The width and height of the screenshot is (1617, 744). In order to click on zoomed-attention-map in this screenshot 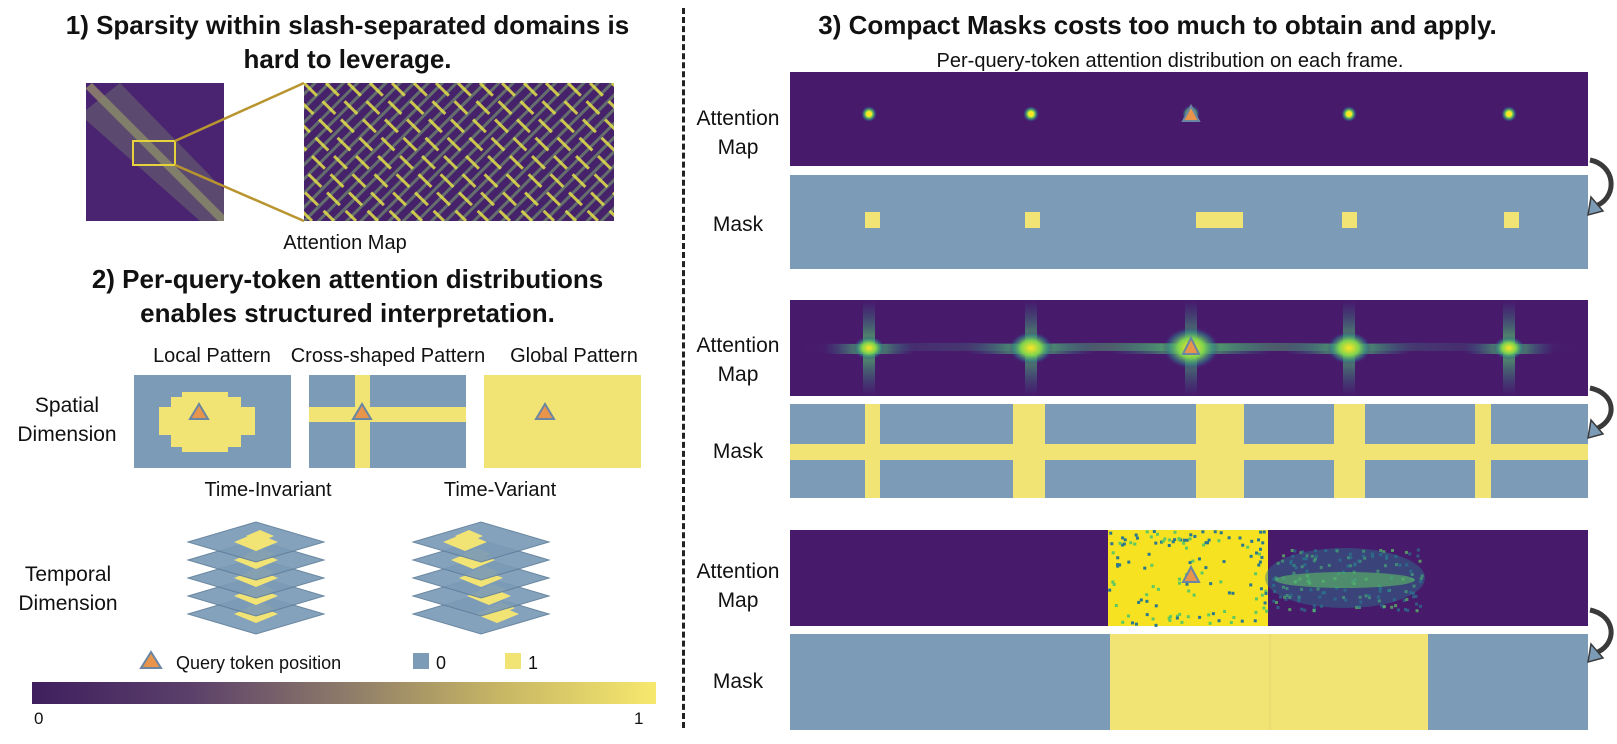, I will do `click(459, 152)`.